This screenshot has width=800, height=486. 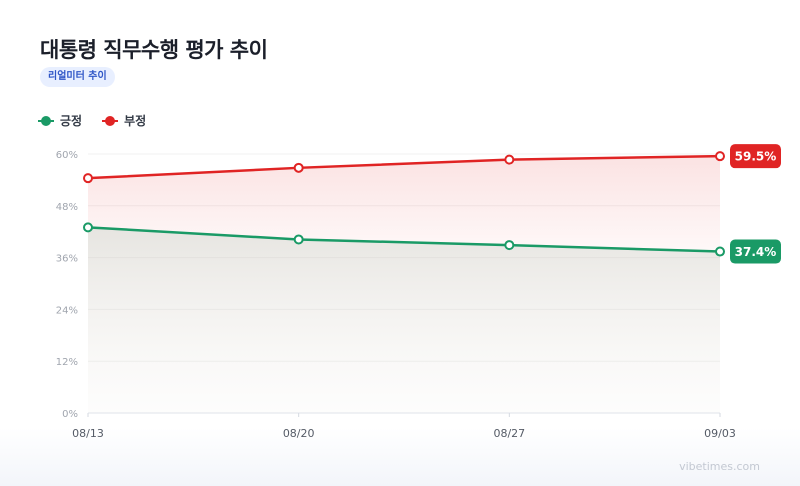 I want to click on end-label-positive: 37.4%, so click(x=755, y=251).